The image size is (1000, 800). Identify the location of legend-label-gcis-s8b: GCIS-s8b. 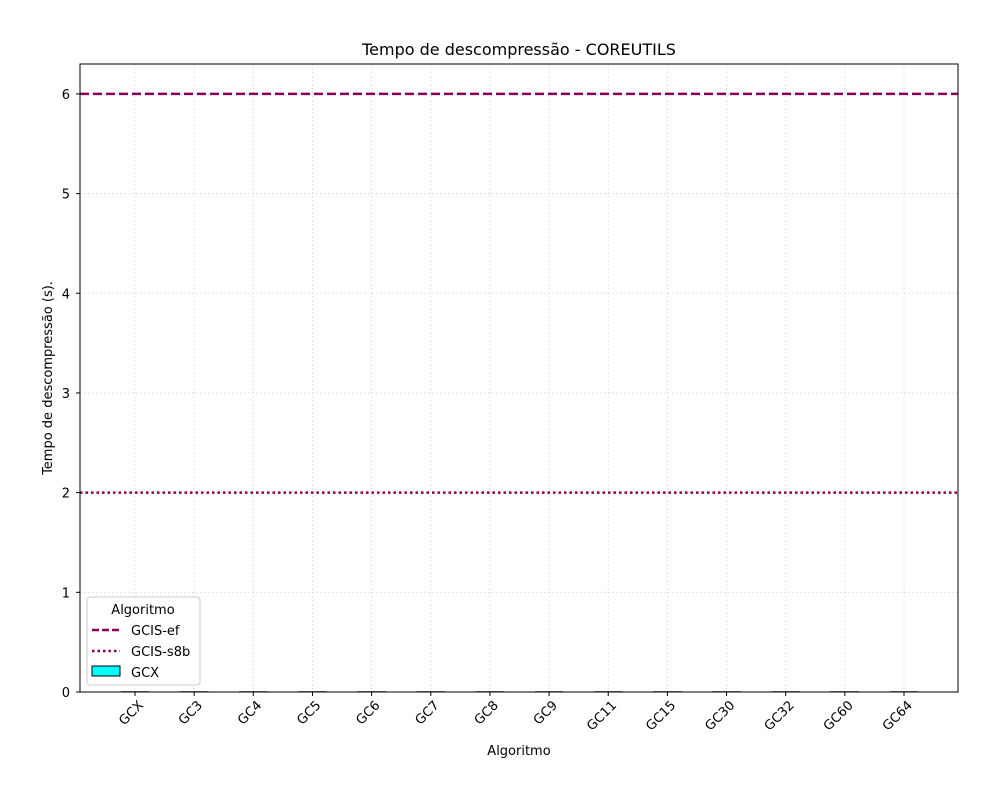
(160, 652).